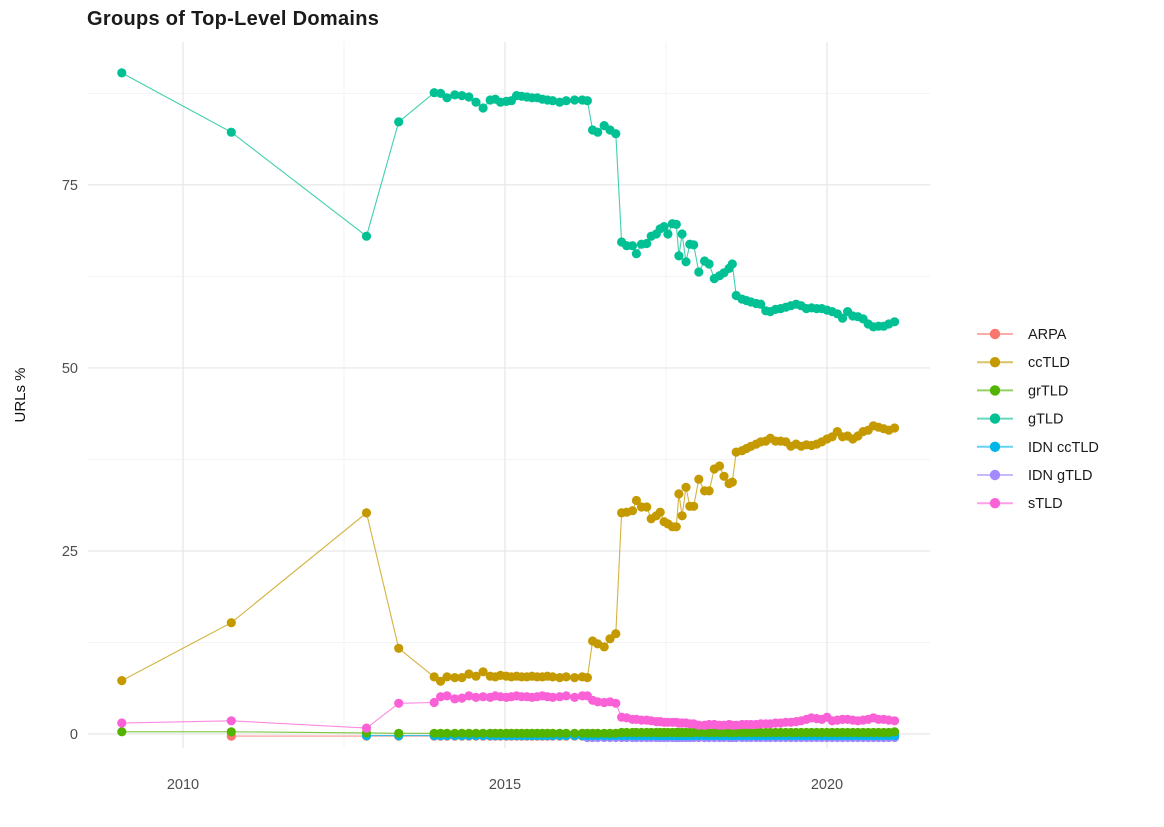 Image resolution: width=1164 pixels, height=827 pixels. Describe the element at coordinates (1047, 335) in the screenshot. I see `legend-label: ARPA` at that location.